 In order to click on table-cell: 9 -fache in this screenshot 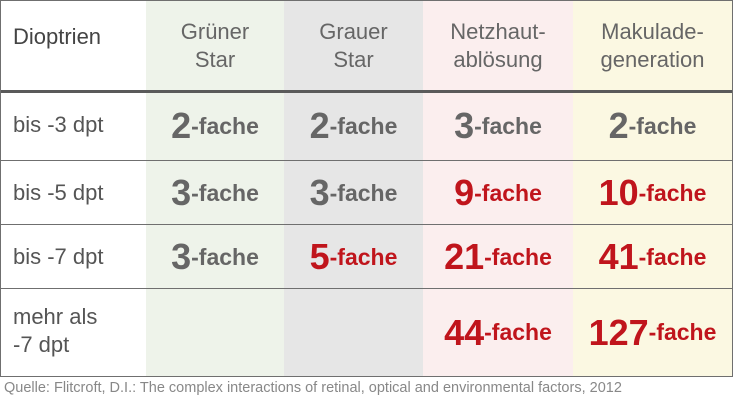, I will do `click(498, 193)`.